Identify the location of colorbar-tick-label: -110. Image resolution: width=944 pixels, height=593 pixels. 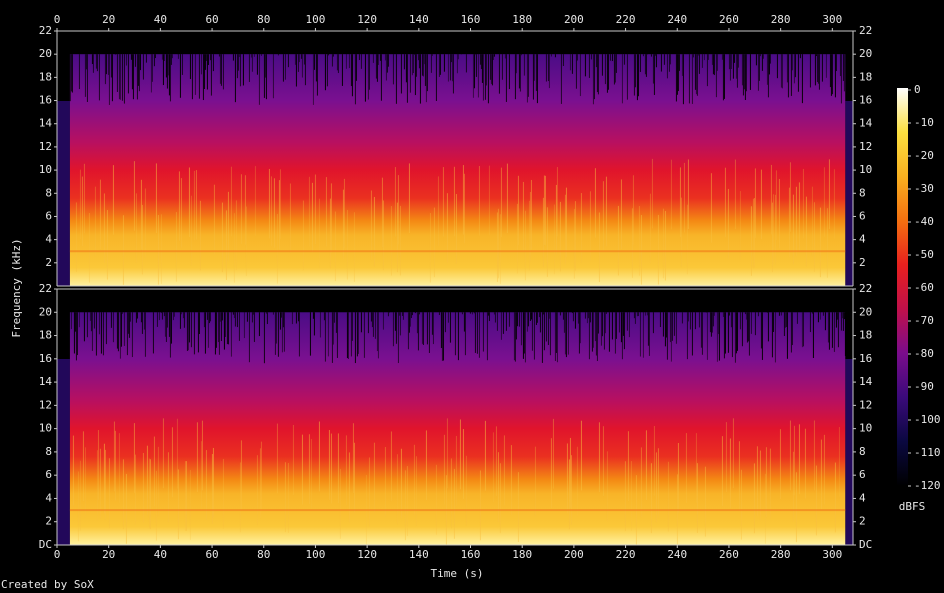
(927, 452).